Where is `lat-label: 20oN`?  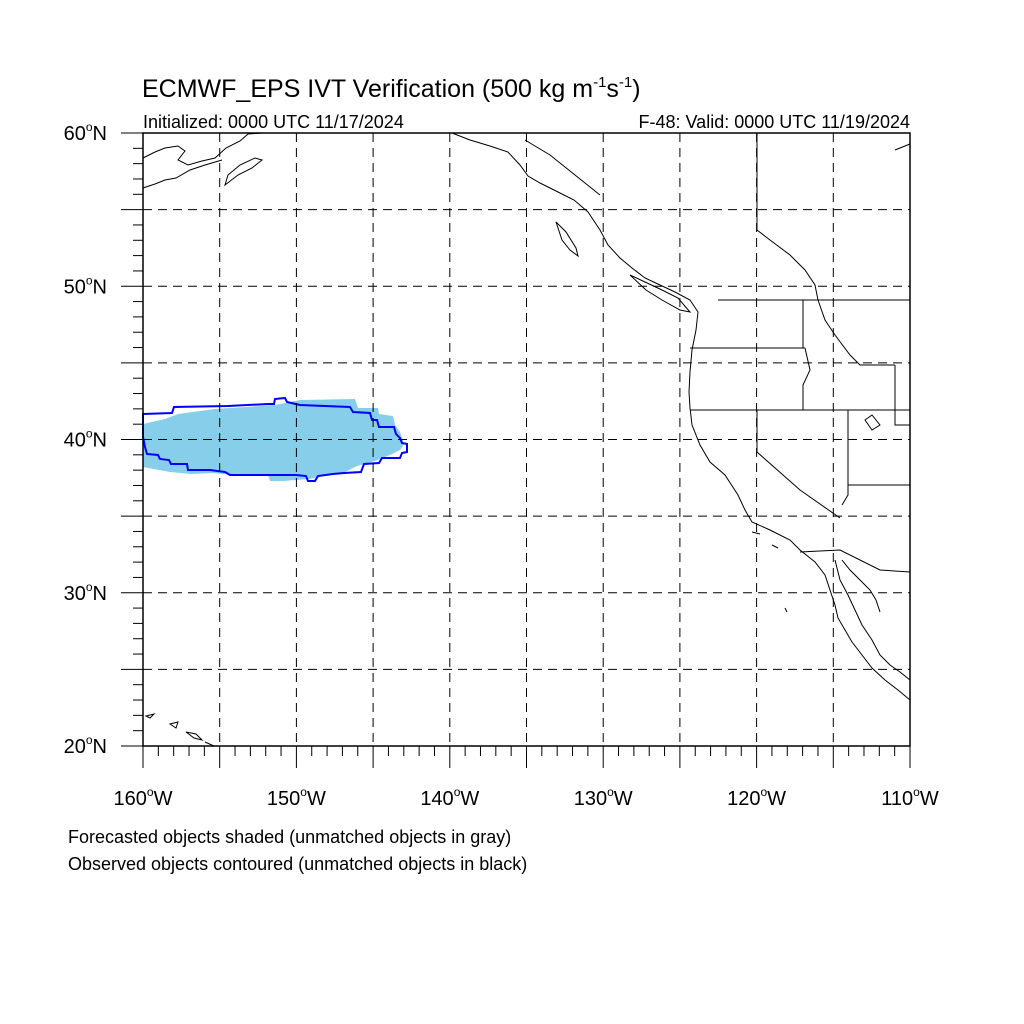
lat-label: 20oN is located at coordinates (85, 745).